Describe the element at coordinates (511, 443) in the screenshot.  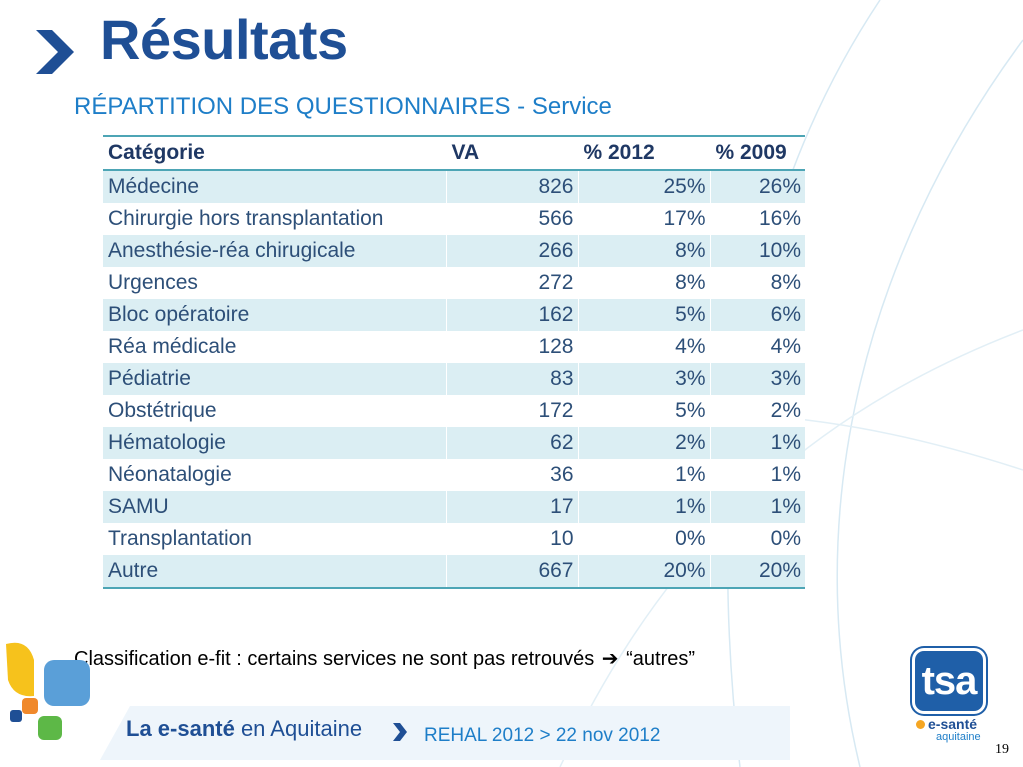
I see `cell-va: 62` at that location.